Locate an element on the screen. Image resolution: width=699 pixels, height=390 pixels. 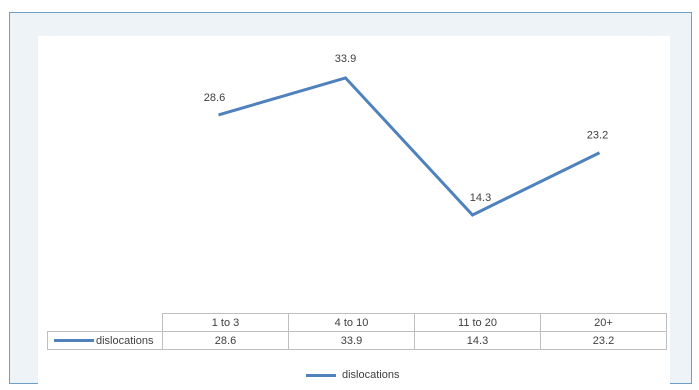
legend: dislocations is located at coordinates (352, 375).